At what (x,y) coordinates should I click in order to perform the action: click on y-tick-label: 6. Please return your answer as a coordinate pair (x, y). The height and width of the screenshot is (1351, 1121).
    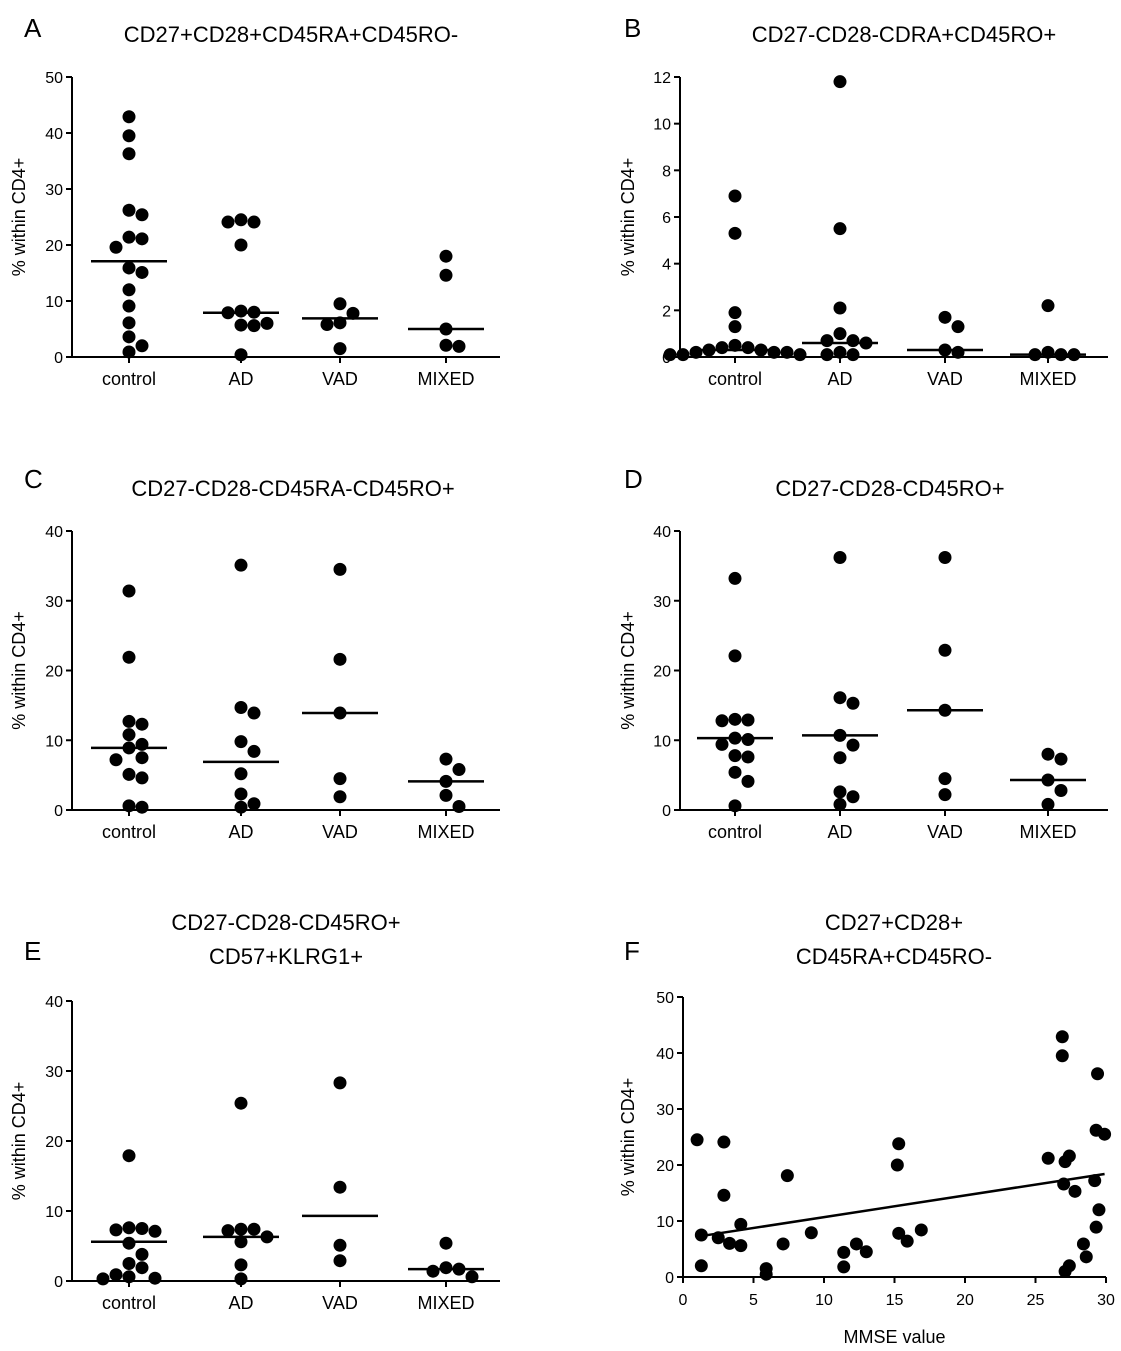
    Looking at the image, I should click on (666, 218).